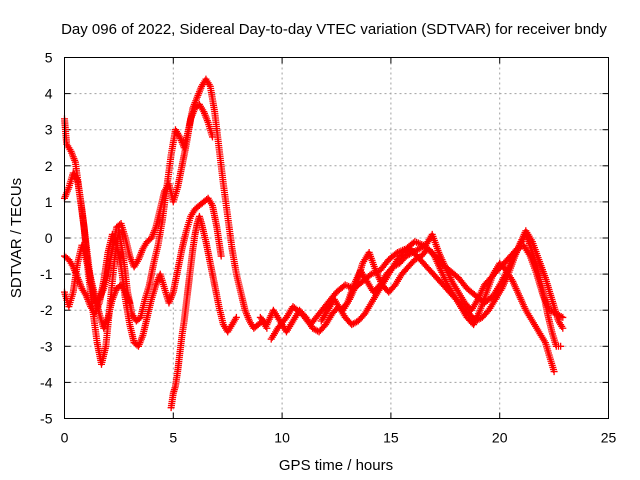 The image size is (640, 480). What do you see at coordinates (49, 130) in the screenshot?
I see `y-tick-label: 3` at bounding box center [49, 130].